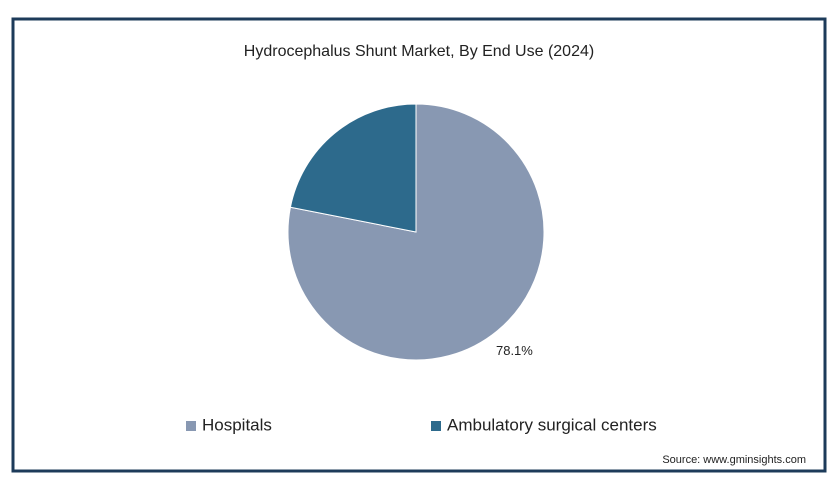 The image size is (838, 480). Describe the element at coordinates (514, 350) in the screenshot. I see `data-label: 78.1%` at that location.